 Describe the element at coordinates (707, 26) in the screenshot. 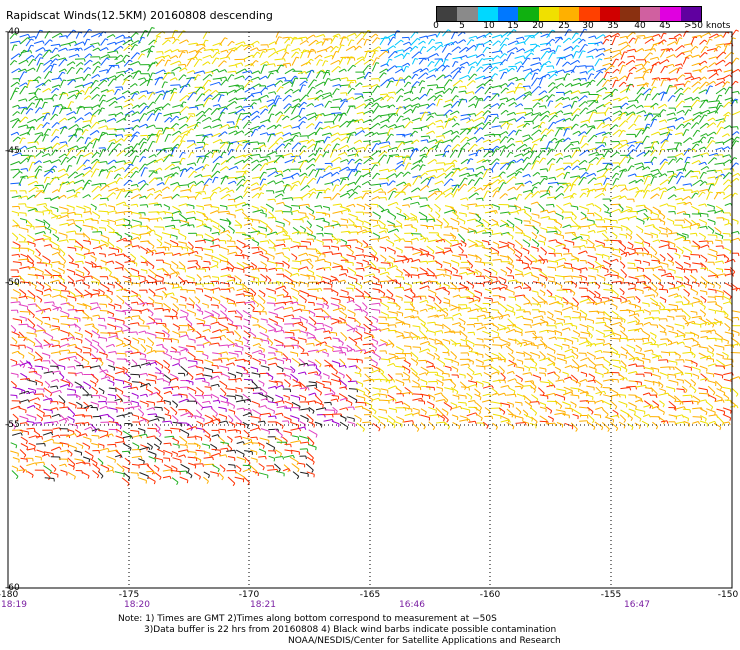

I see `legend-label: >50 knots` at that location.